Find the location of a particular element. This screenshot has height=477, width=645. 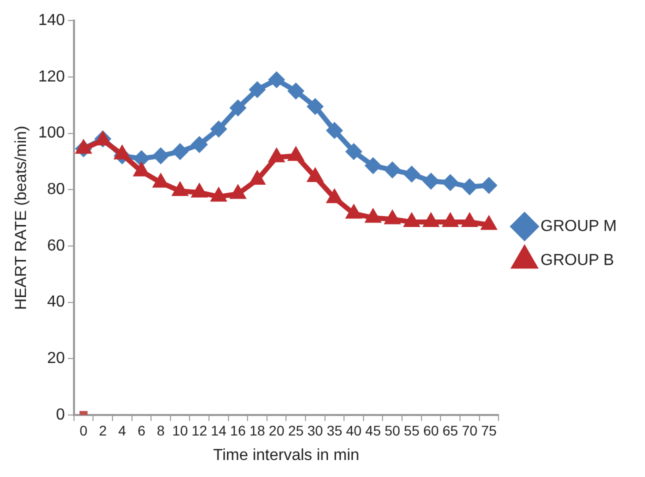

y-tick-label: 100 is located at coordinates (51, 133).